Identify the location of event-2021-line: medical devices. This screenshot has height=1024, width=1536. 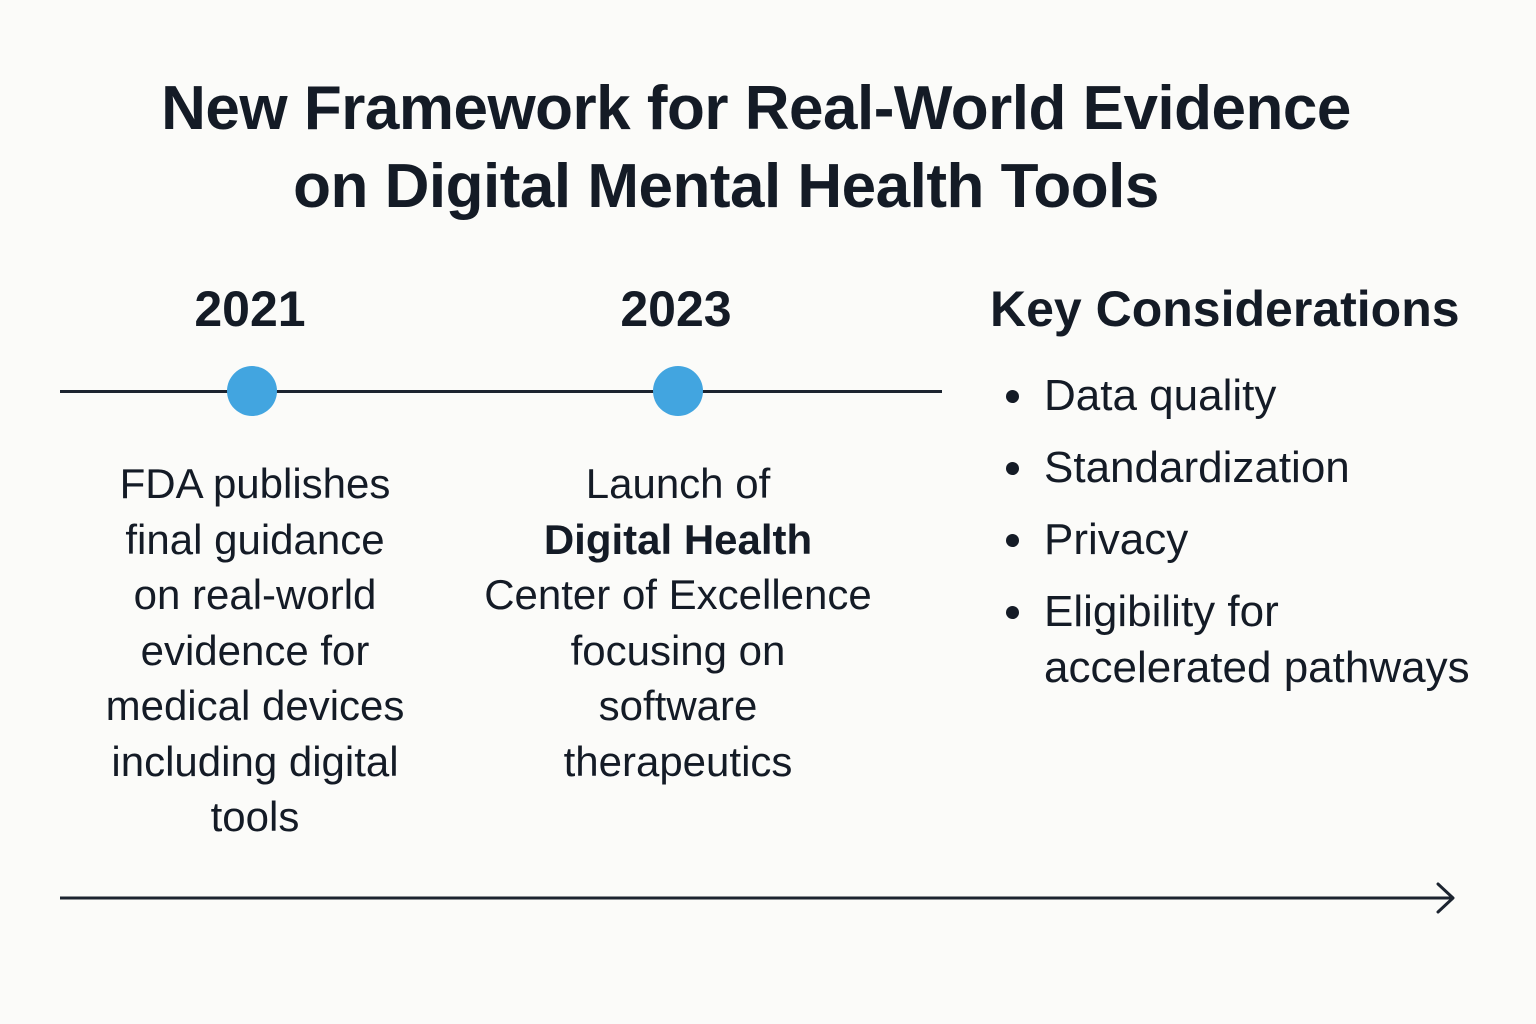
(255, 705).